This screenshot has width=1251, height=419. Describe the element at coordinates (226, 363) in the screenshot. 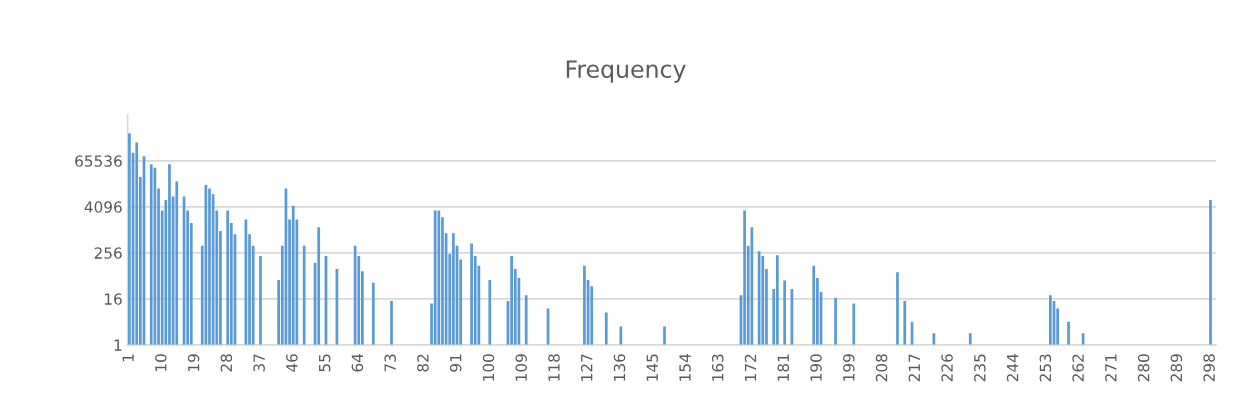

I see `x-tick-label: 28` at that location.